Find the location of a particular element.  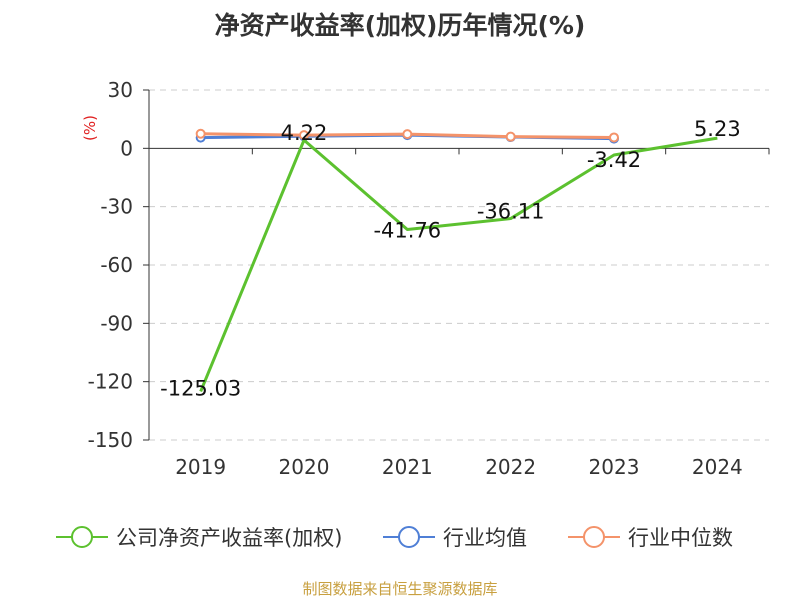

data-label: -125.03 is located at coordinates (200, 388).